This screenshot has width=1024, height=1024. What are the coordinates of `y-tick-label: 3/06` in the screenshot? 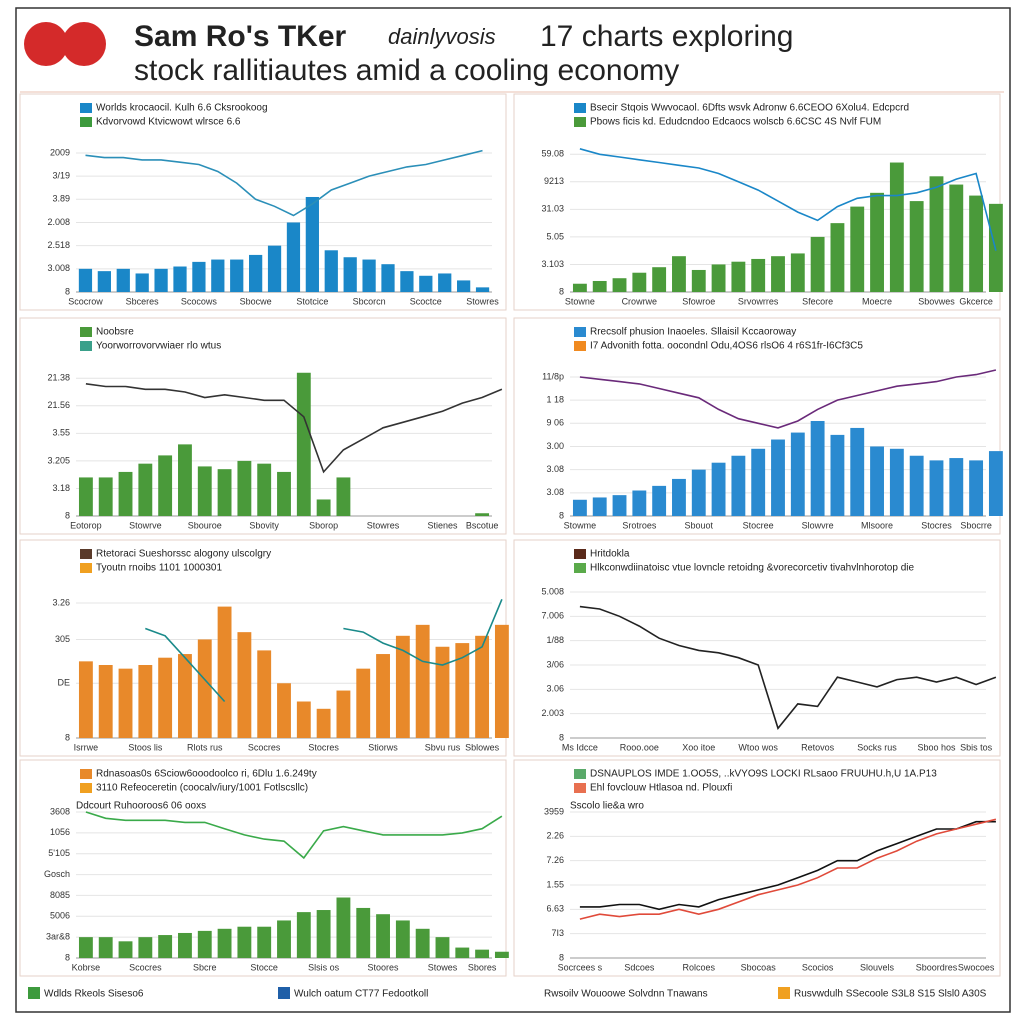 It's located at (555, 664).